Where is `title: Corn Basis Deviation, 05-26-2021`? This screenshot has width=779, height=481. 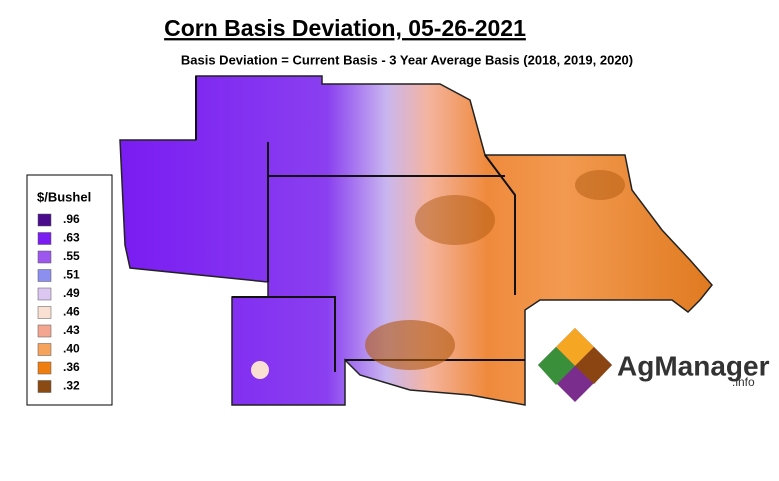
title: Corn Basis Deviation, 05-26-2021 is located at coordinates (345, 28).